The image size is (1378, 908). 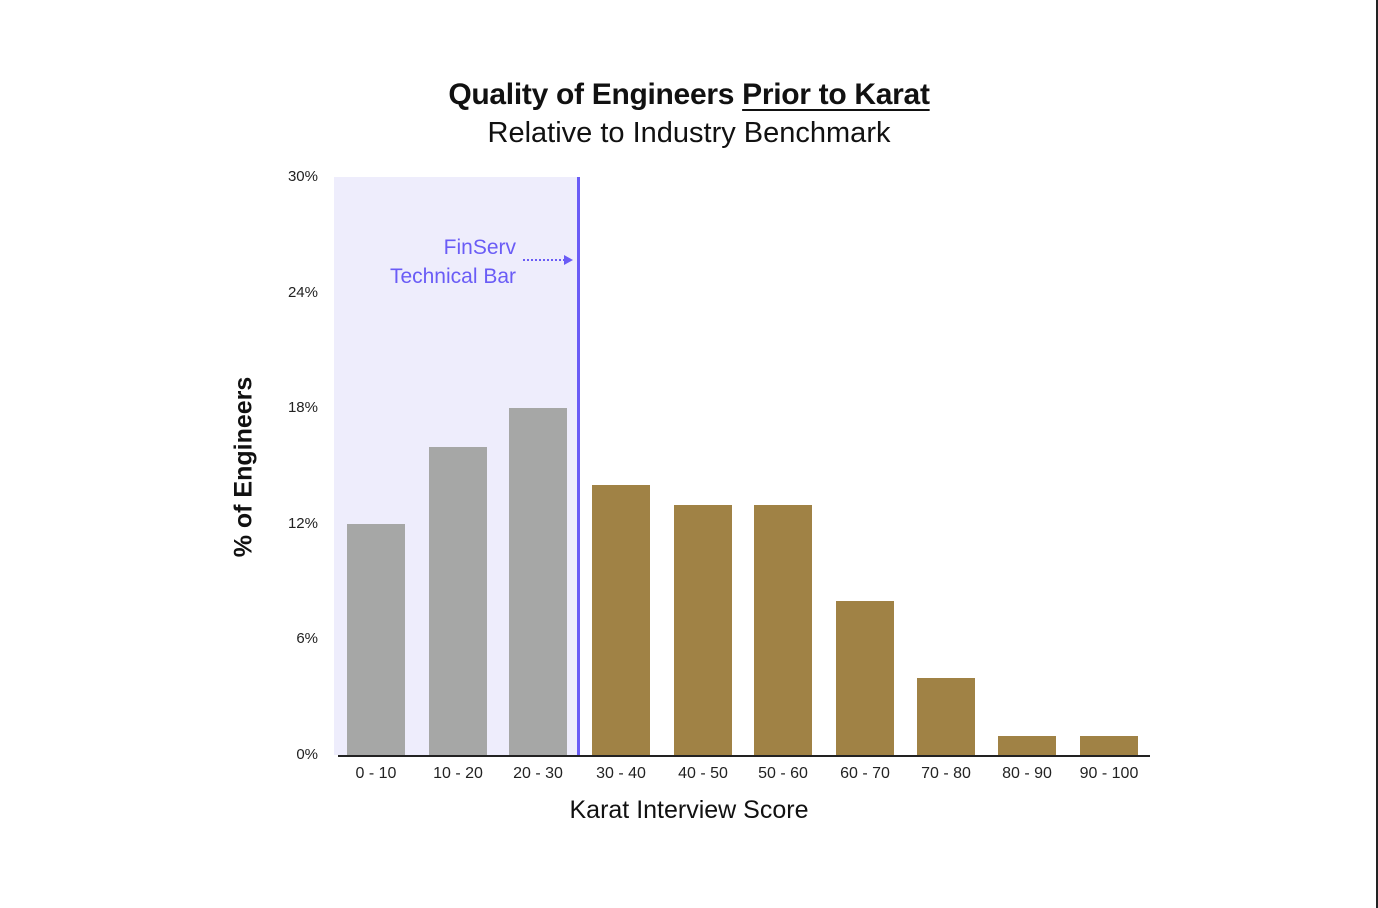 What do you see at coordinates (307, 754) in the screenshot?
I see `y-tick-label: 0%` at bounding box center [307, 754].